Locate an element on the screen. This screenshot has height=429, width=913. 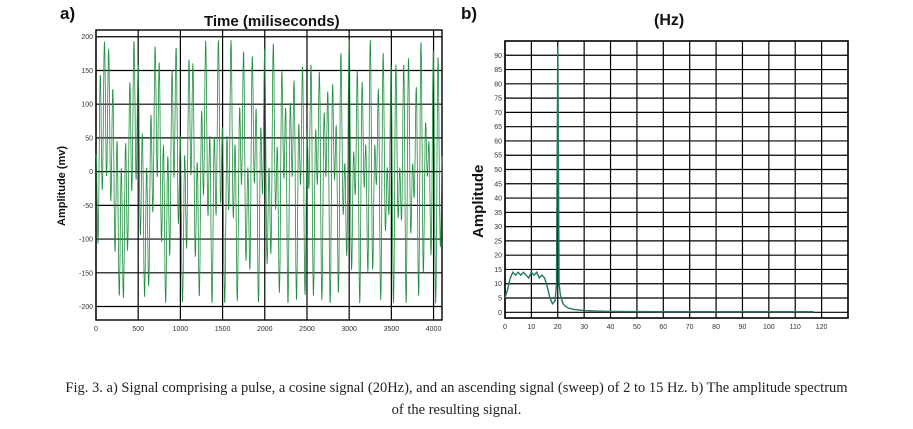
ytick-a: -50 is located at coordinates (88, 206).